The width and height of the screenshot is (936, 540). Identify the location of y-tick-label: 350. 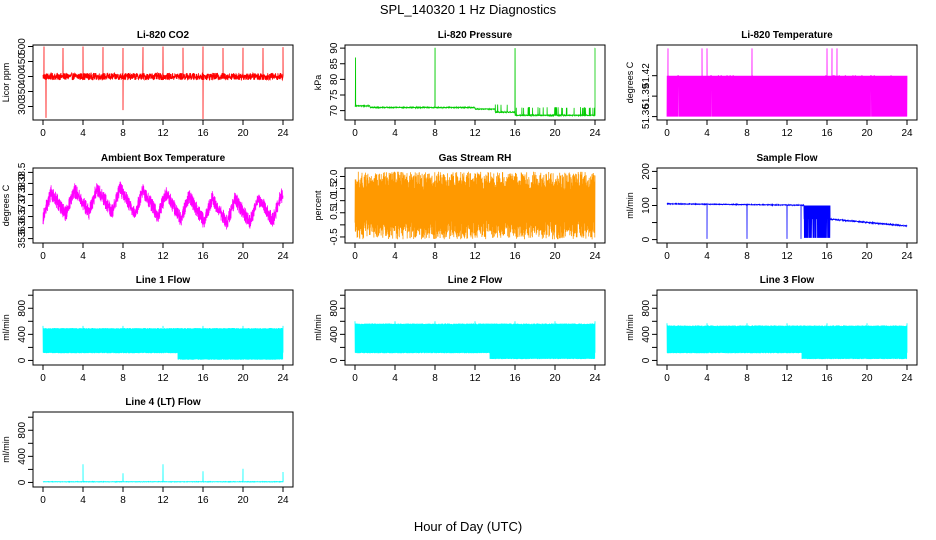
(22, 91).